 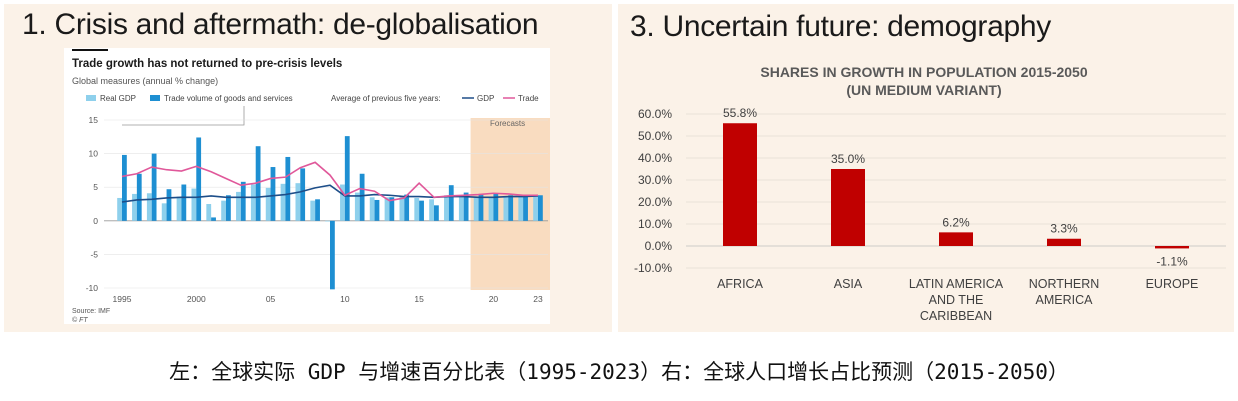 I want to click on y-tick-label: 5, so click(x=95, y=187).